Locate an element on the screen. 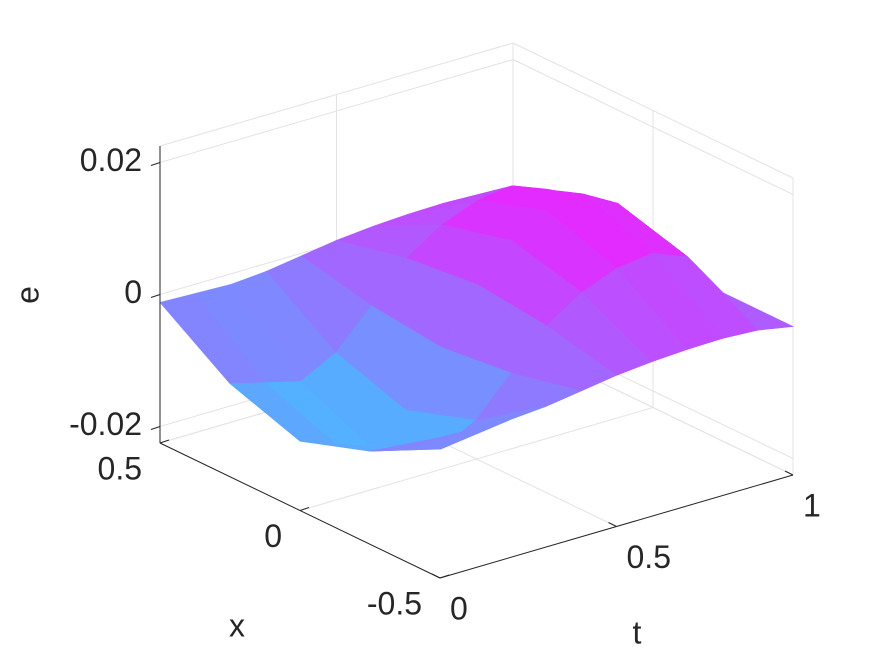 The width and height of the screenshot is (875, 656). x-axis-label: x is located at coordinates (237, 625).